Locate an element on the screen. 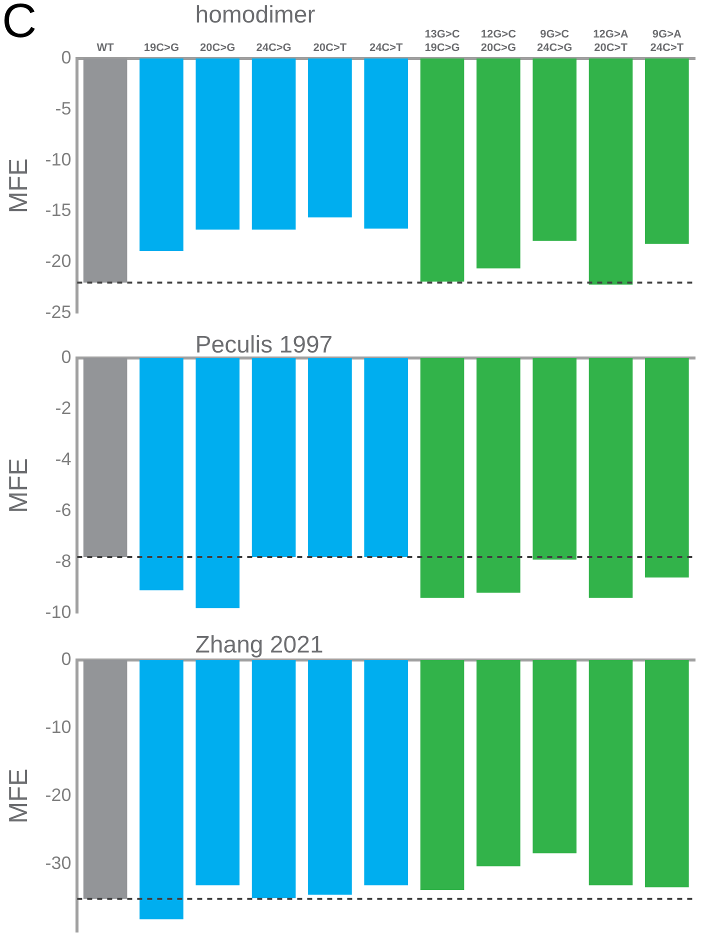 Image resolution: width=707 pixels, height=949 pixels. y-tick-label: -8 is located at coordinates (63, 561).